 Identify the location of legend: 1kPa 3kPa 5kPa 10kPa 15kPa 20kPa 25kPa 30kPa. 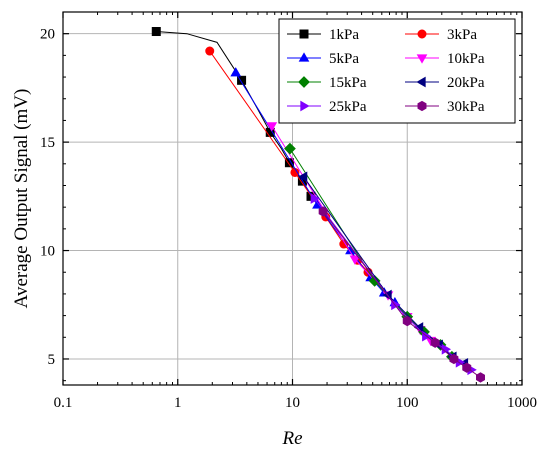
(397, 71).